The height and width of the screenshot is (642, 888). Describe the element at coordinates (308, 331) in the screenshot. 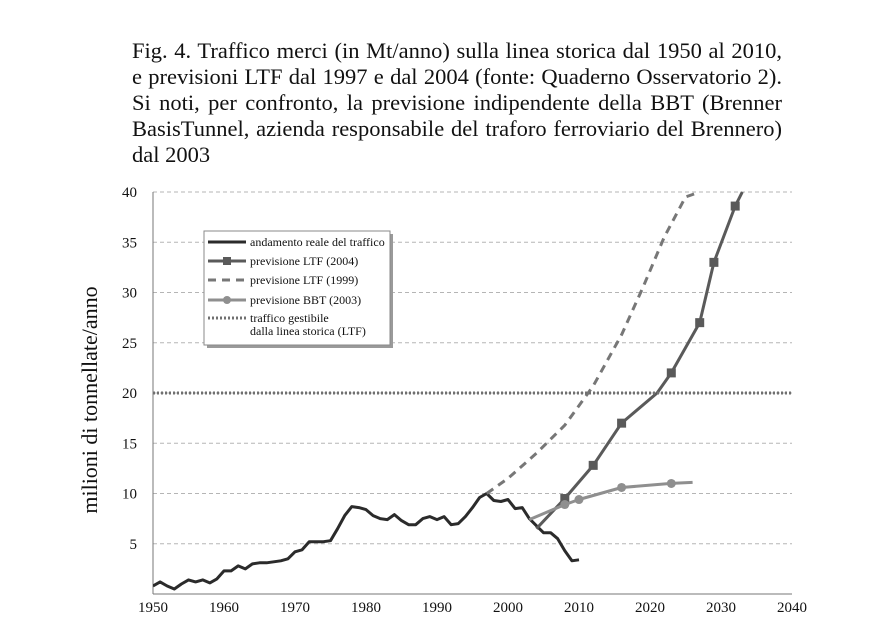

I see `legend-label: dalla linea storica (LTF)` at that location.